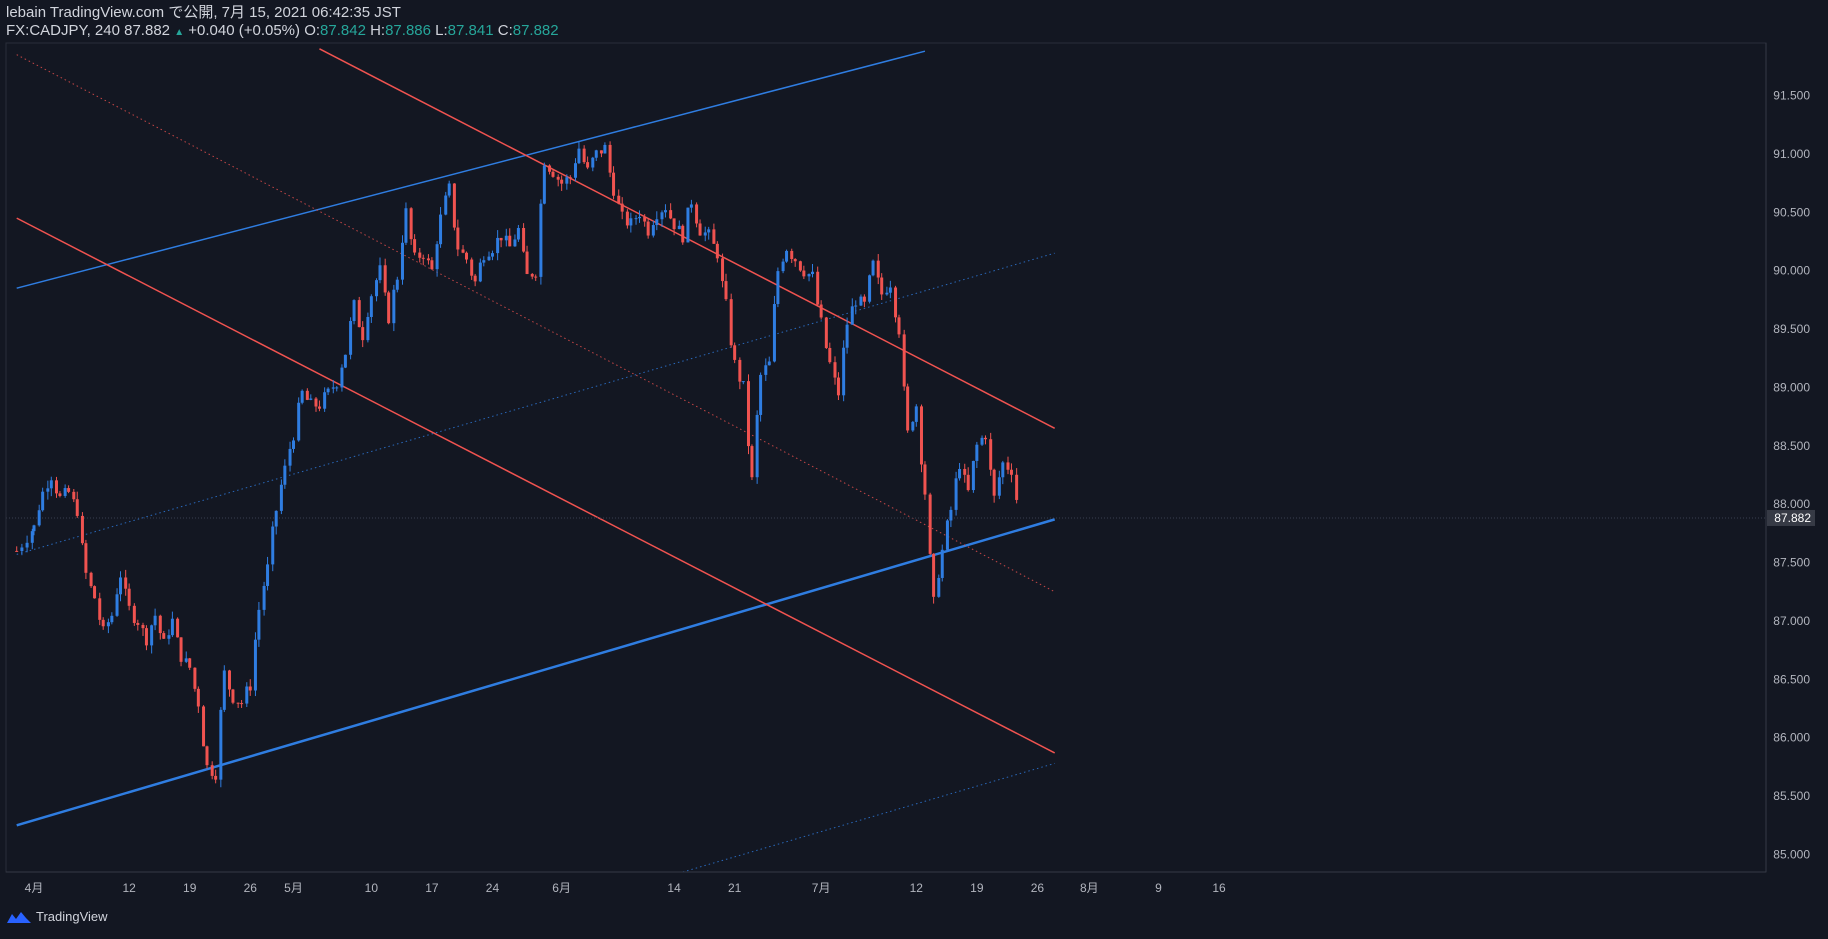  I want to click on footer-brand: TradingView, so click(57, 916).